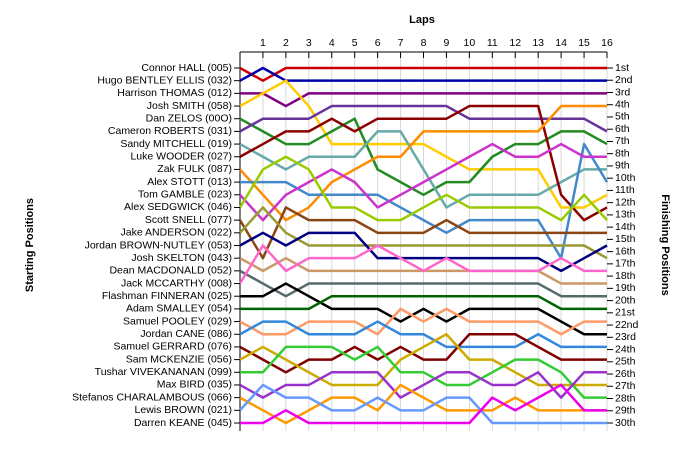  What do you see at coordinates (401, 43) in the screenshot?
I see `x-tick-label: 7` at bounding box center [401, 43].